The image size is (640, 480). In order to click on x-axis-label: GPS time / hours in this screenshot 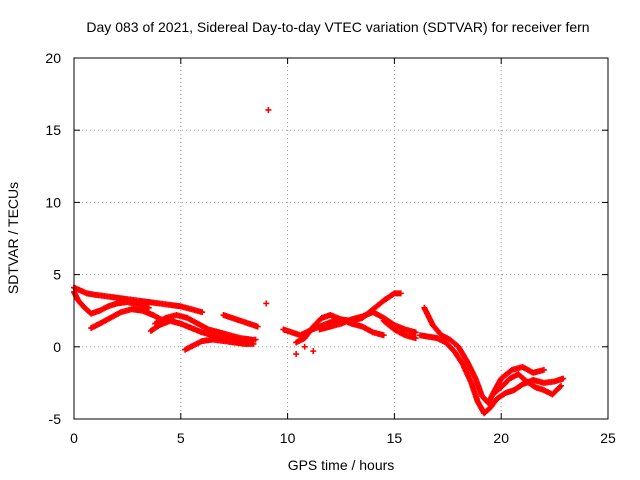, I will do `click(341, 465)`.